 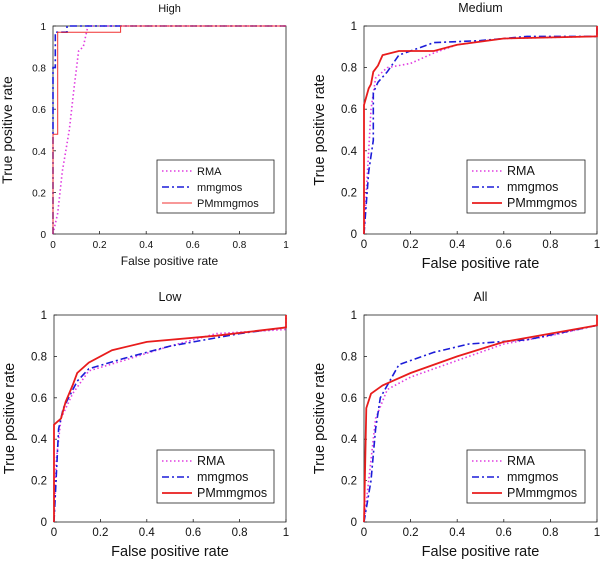 I want to click on panel-title: All, so click(x=481, y=297).